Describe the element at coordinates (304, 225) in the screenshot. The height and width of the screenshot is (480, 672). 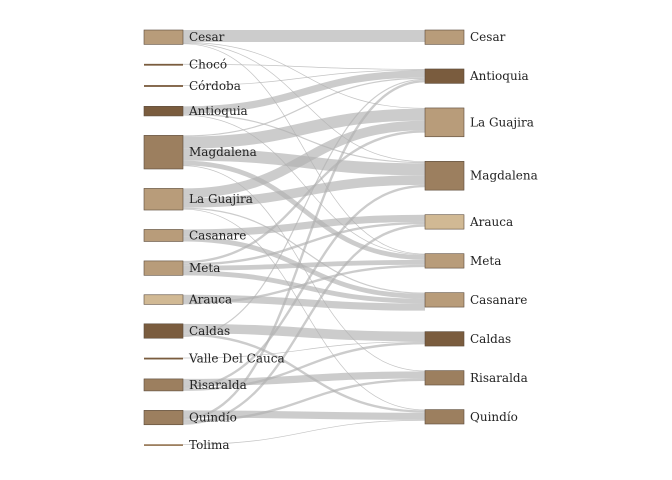
I see `flow-link-casanare-to-arauca` at that location.